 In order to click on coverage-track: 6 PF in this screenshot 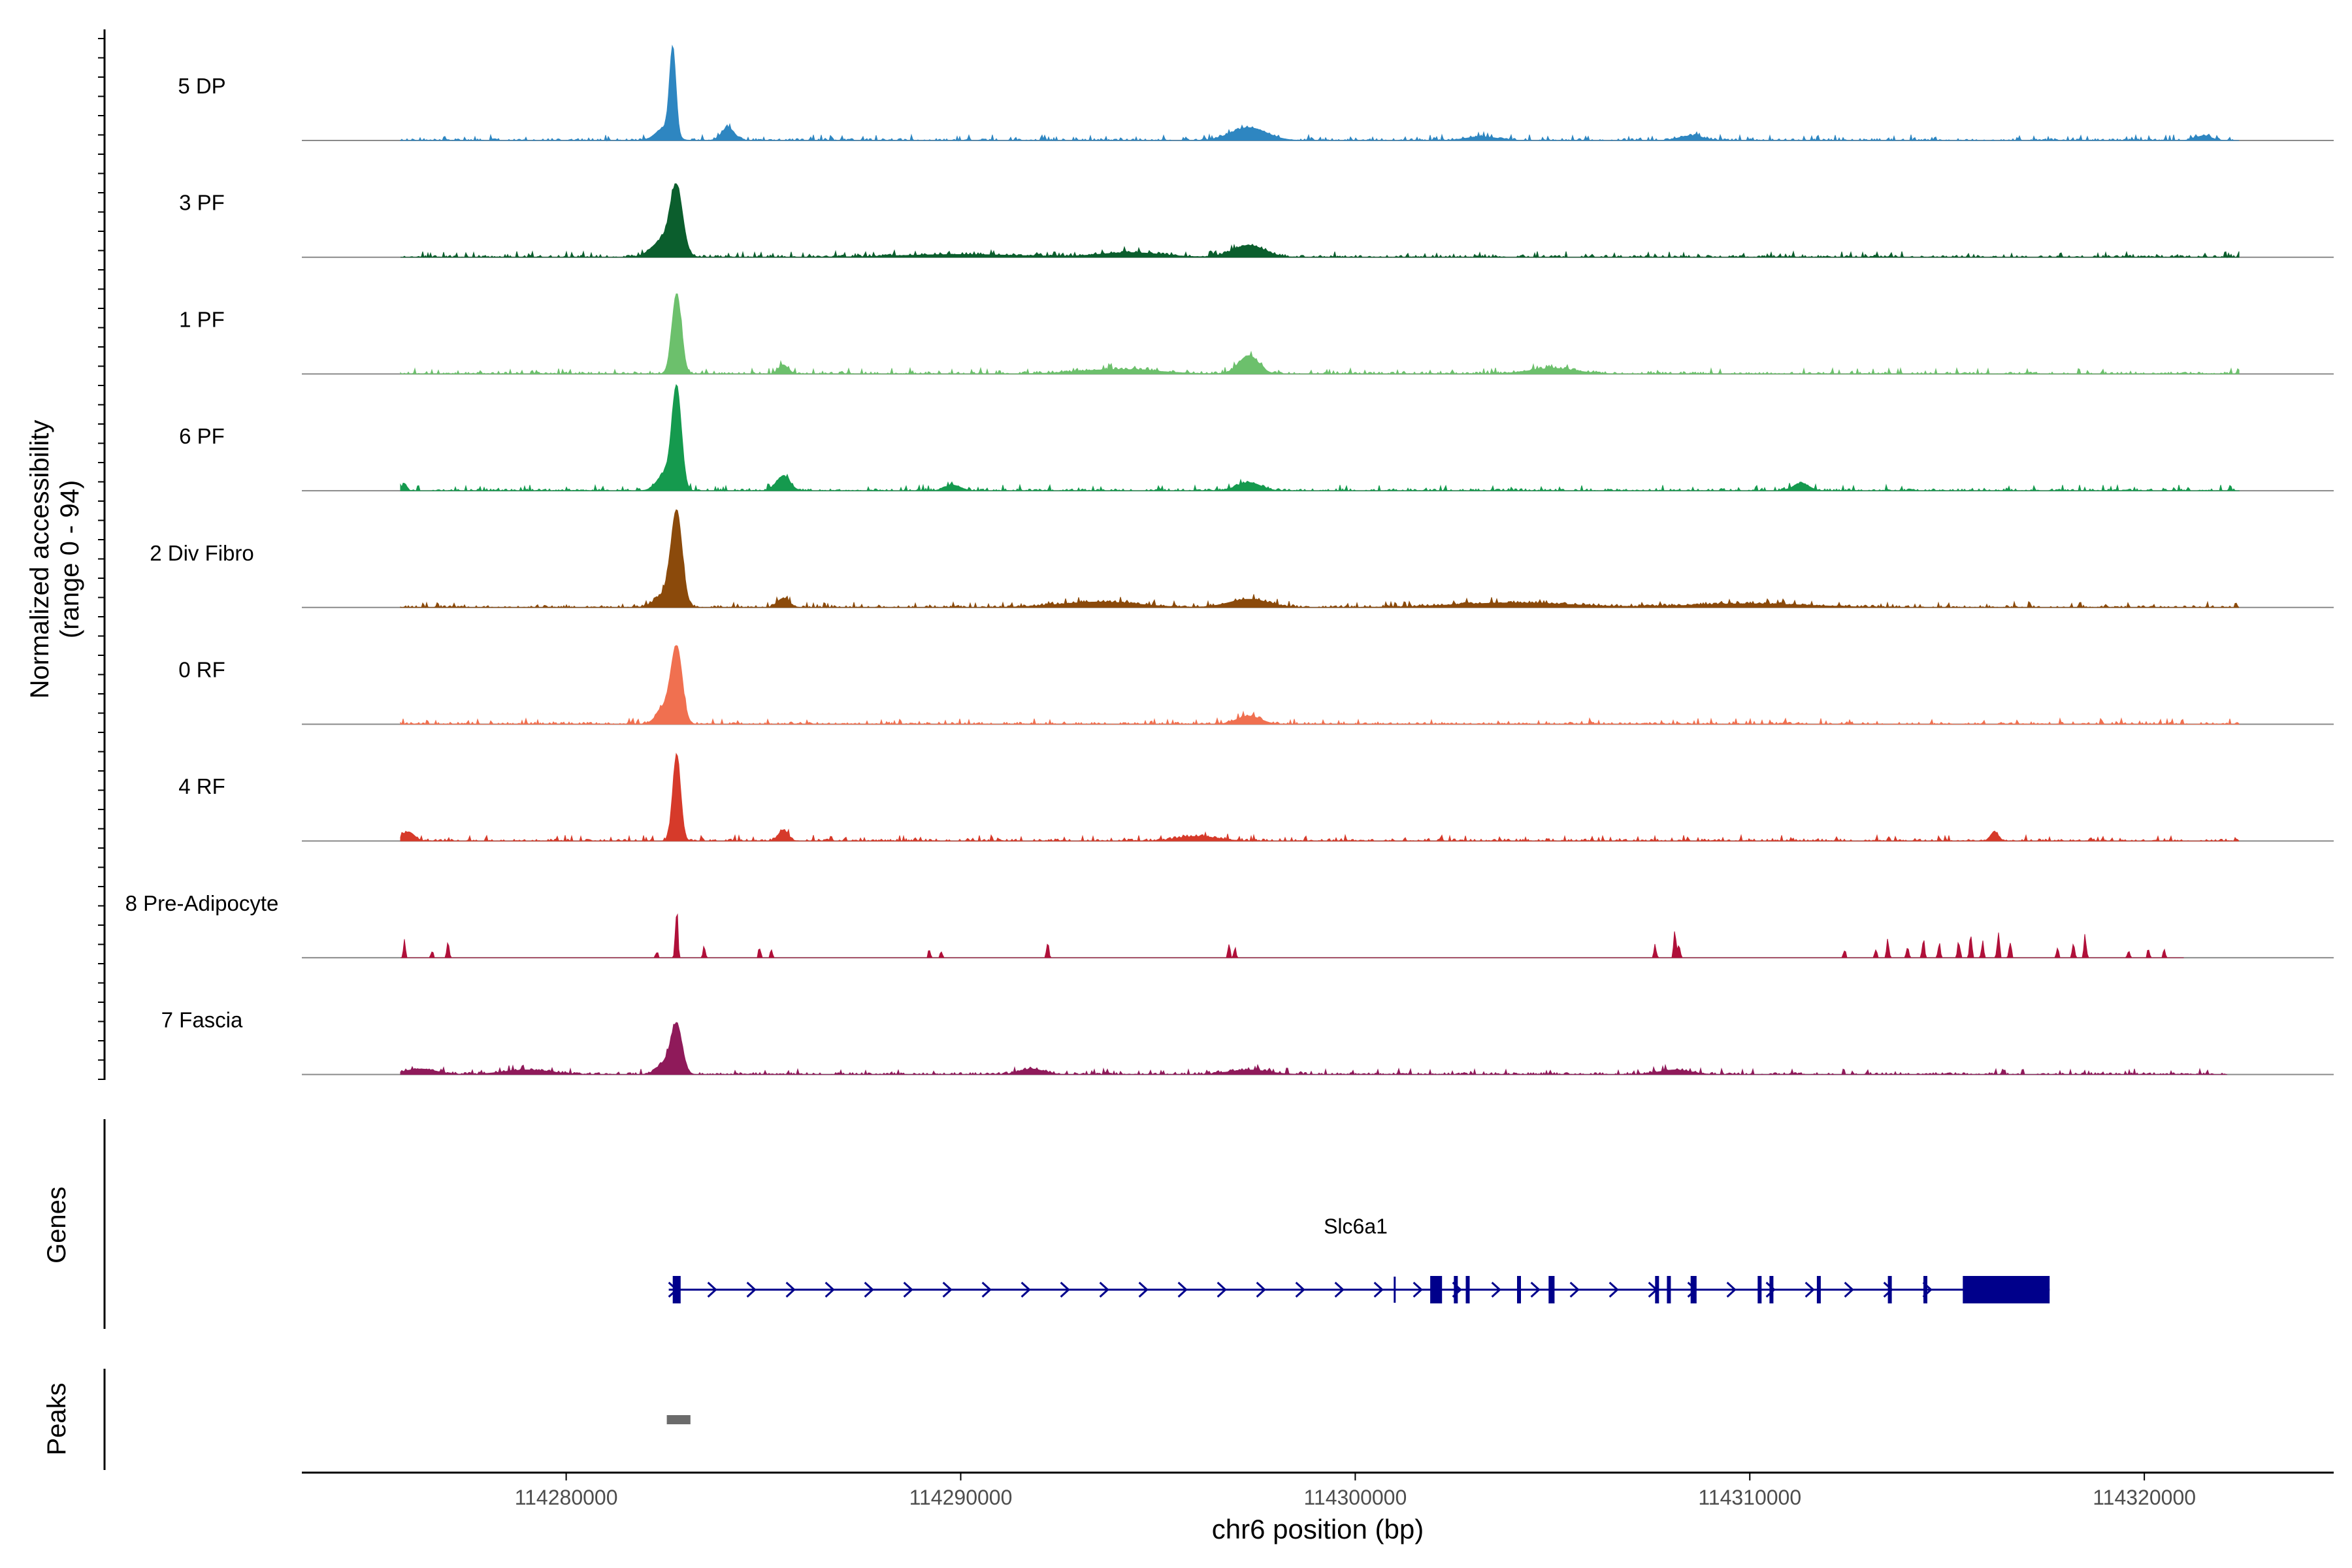, I will do `click(1256, 438)`.